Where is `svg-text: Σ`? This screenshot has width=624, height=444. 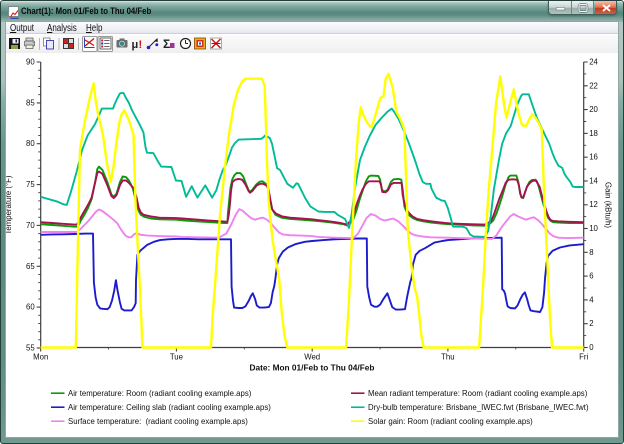 svg-text: Σ is located at coordinates (166, 44).